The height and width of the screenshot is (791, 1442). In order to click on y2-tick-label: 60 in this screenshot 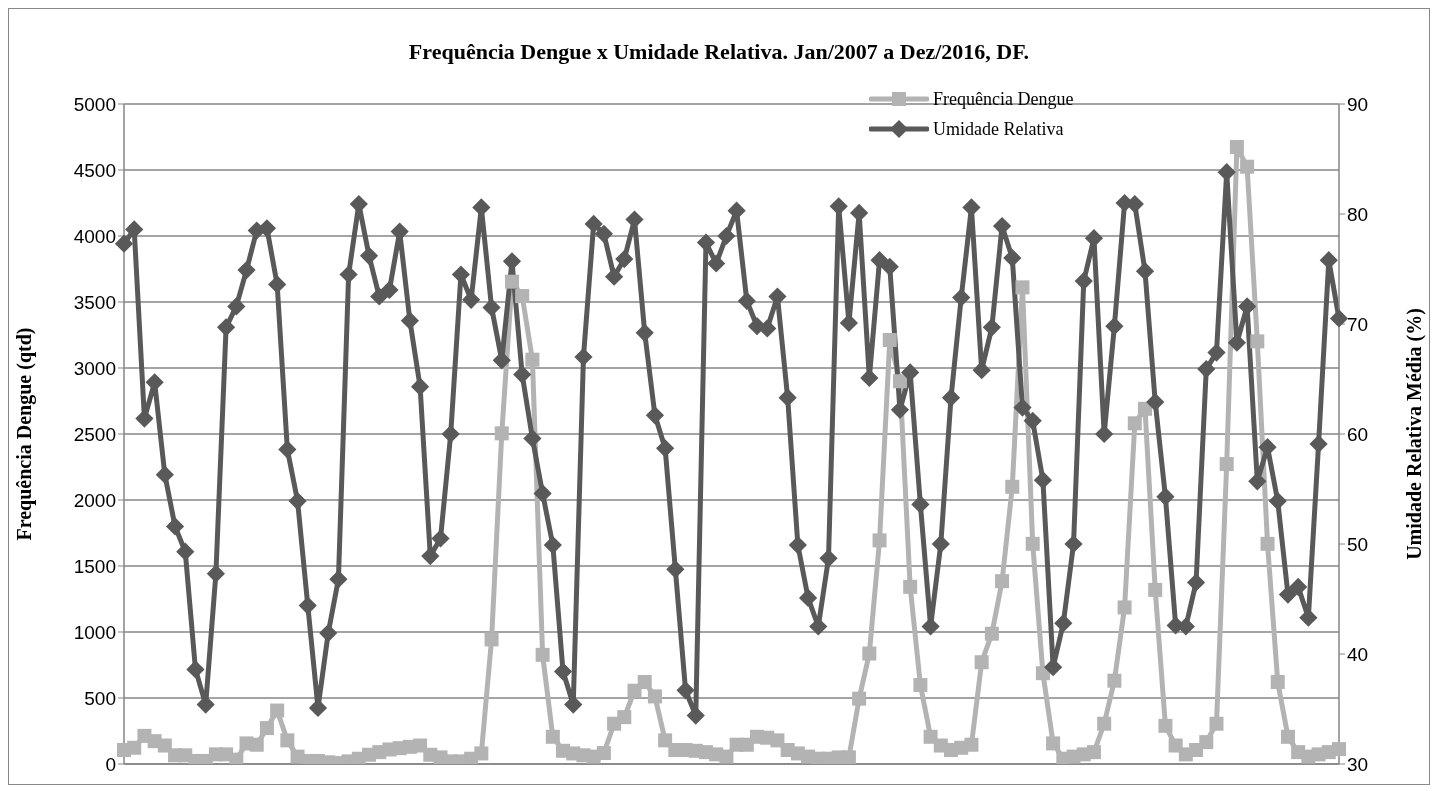, I will do `click(1358, 434)`.